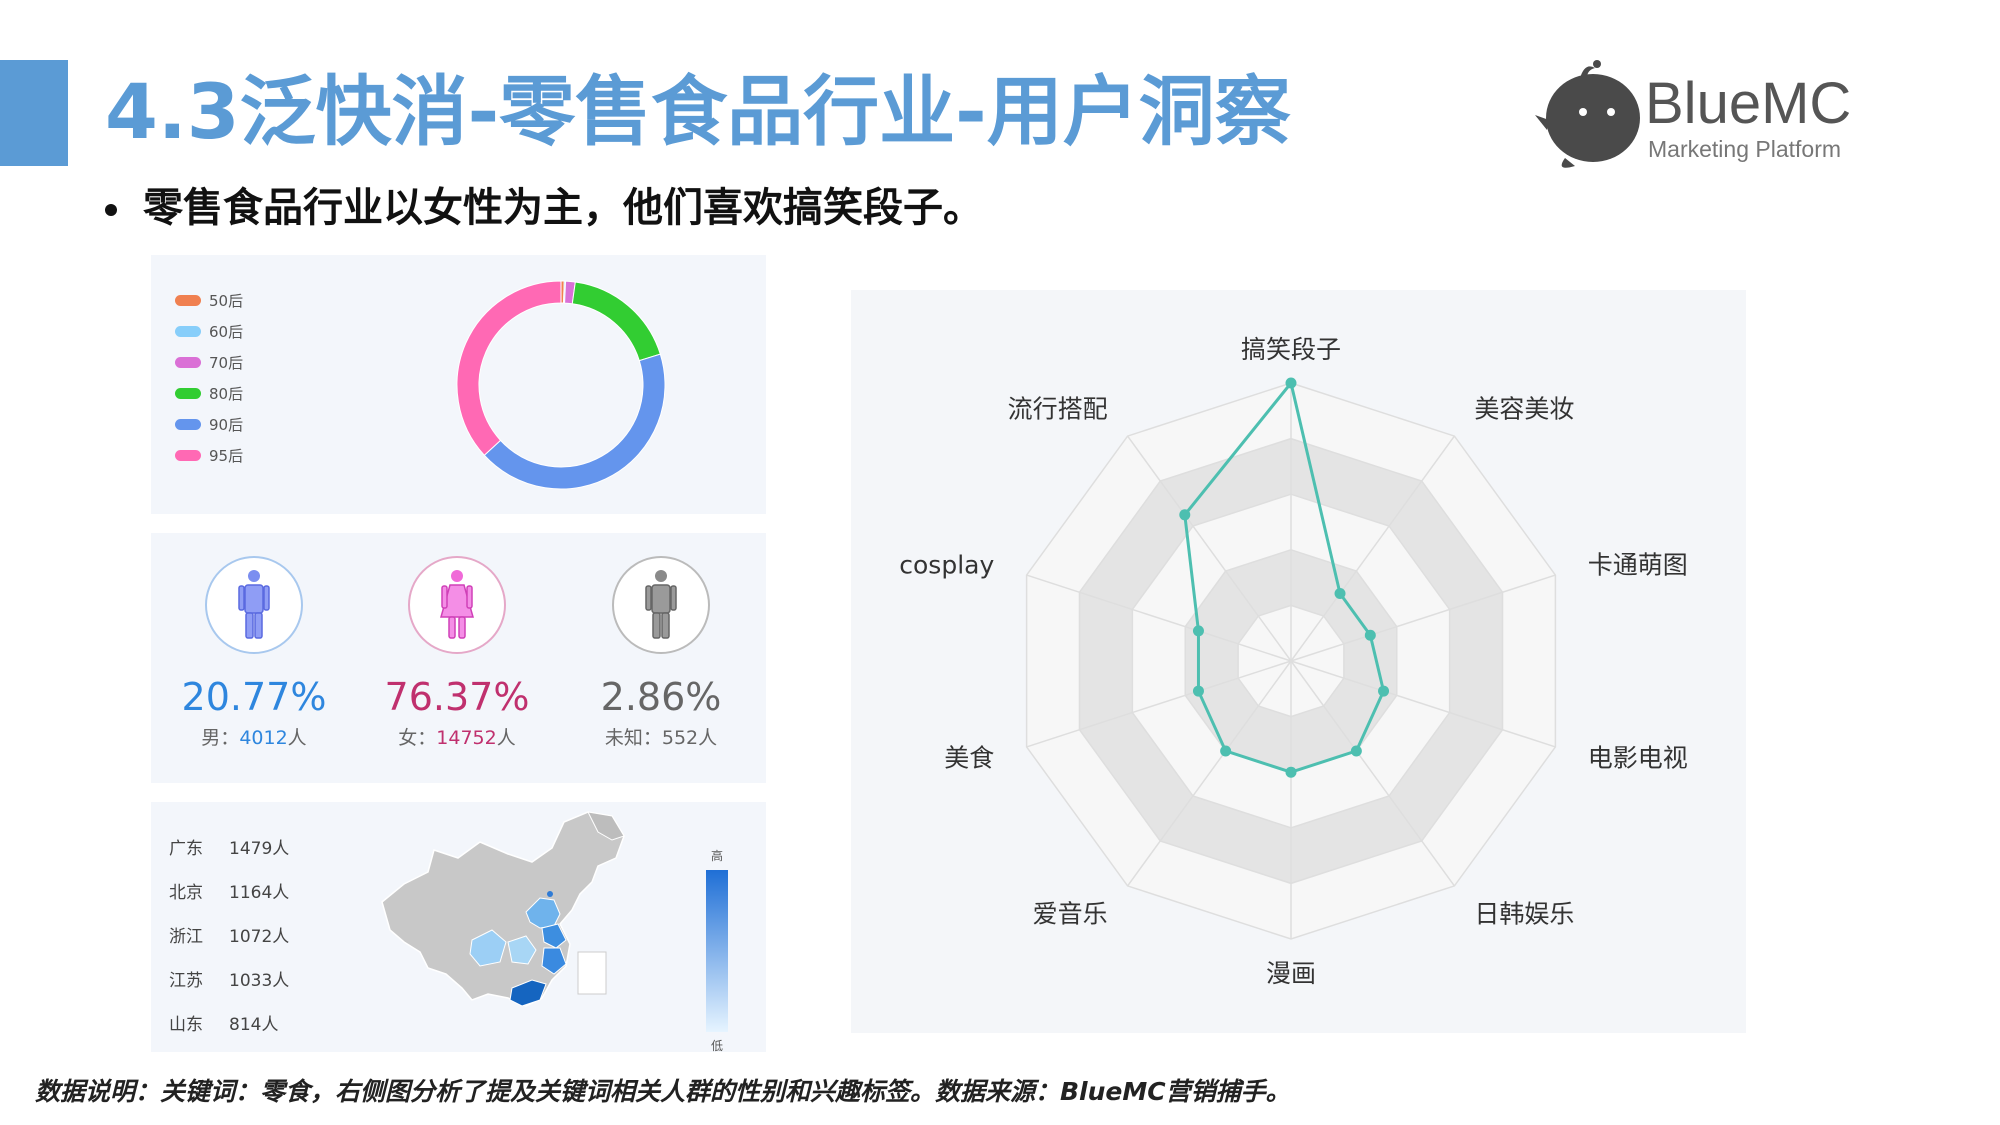  Describe the element at coordinates (226, 363) in the screenshot. I see `legend-label: 70后` at that location.